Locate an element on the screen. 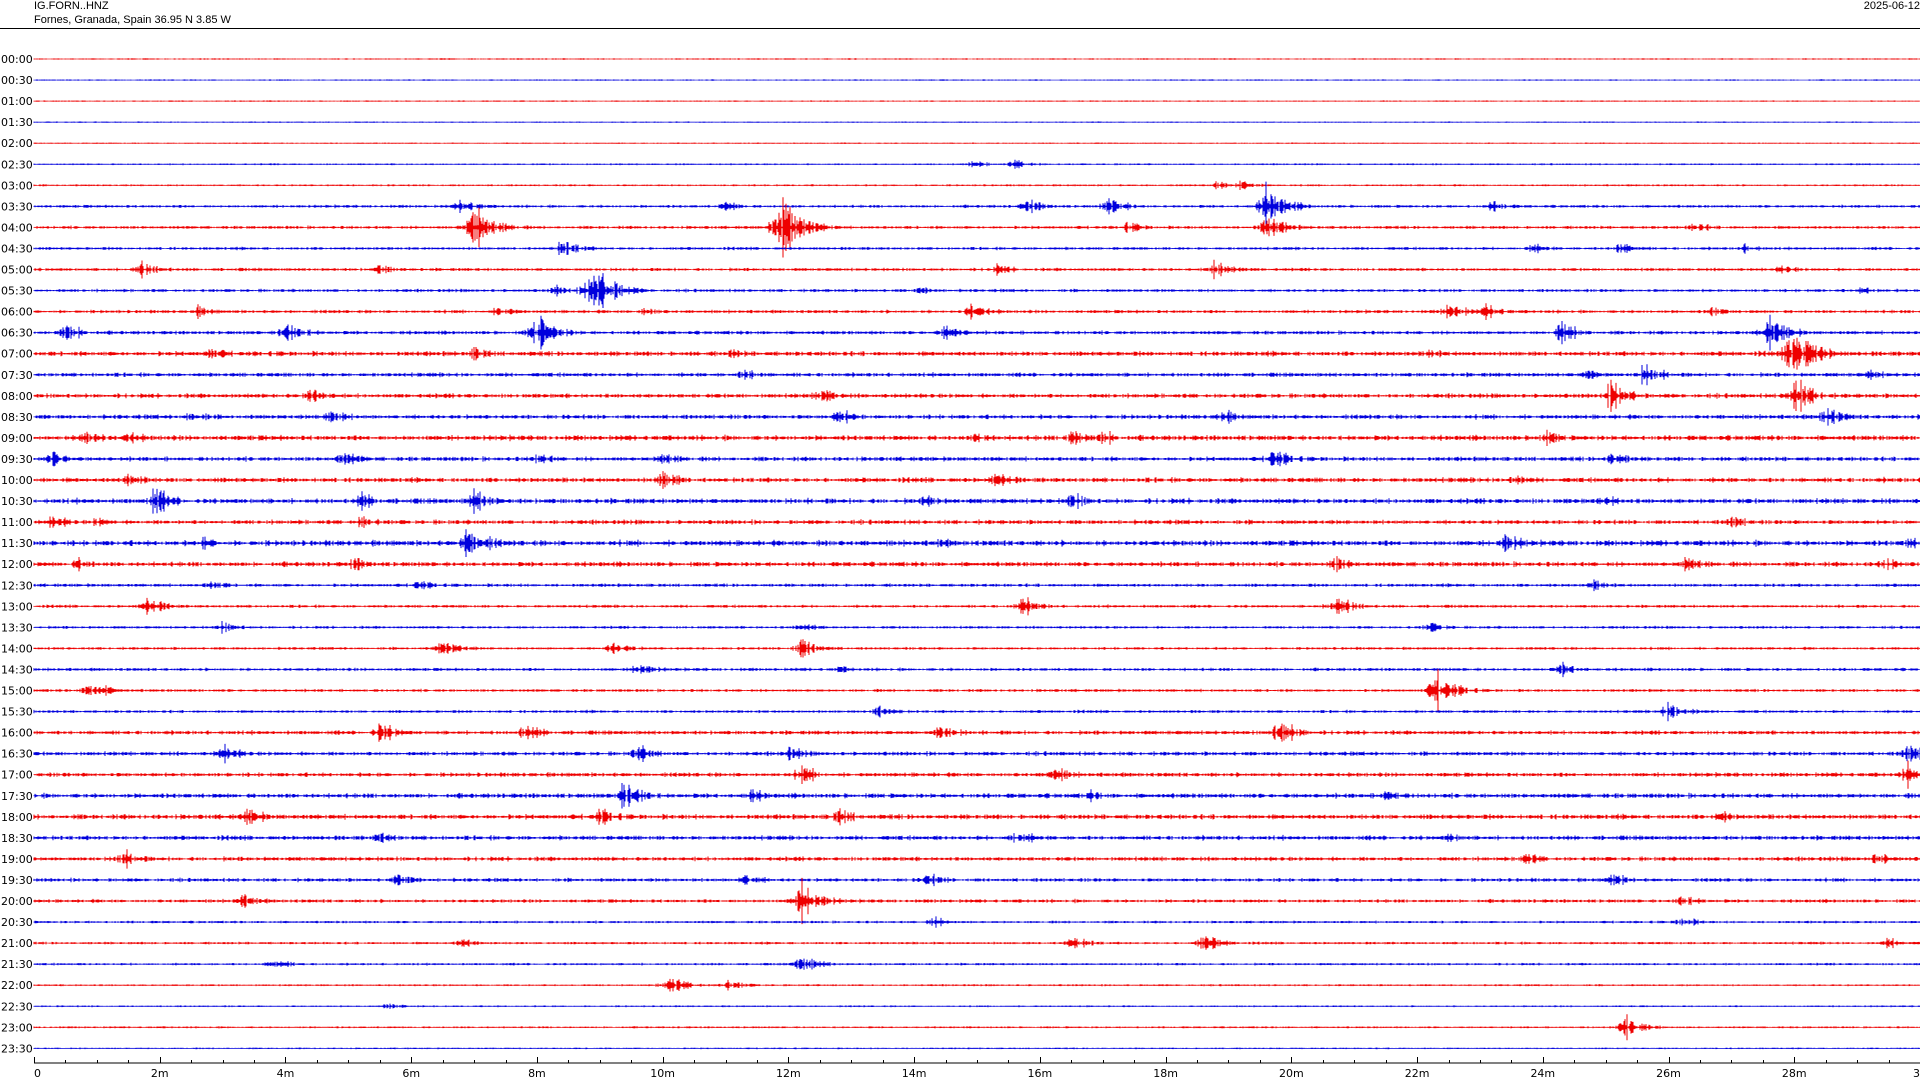 The image size is (1920, 1080). row-time-label: 04:30 is located at coordinates (17, 248).